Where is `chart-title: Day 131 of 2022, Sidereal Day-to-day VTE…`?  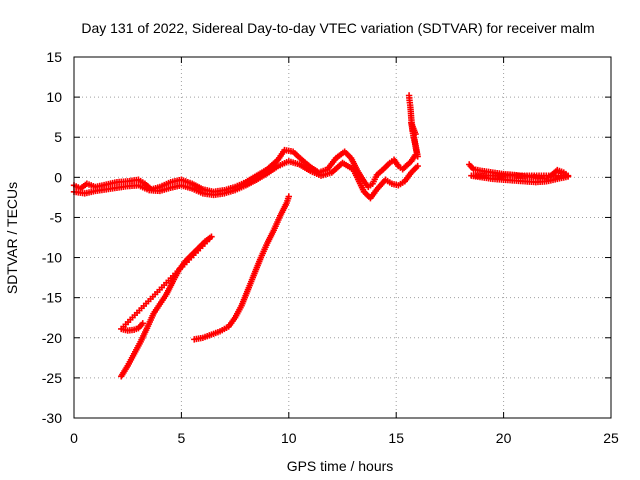 chart-title: Day 131 of 2022, Sidereal Day-to-day VTE… is located at coordinates (337, 28).